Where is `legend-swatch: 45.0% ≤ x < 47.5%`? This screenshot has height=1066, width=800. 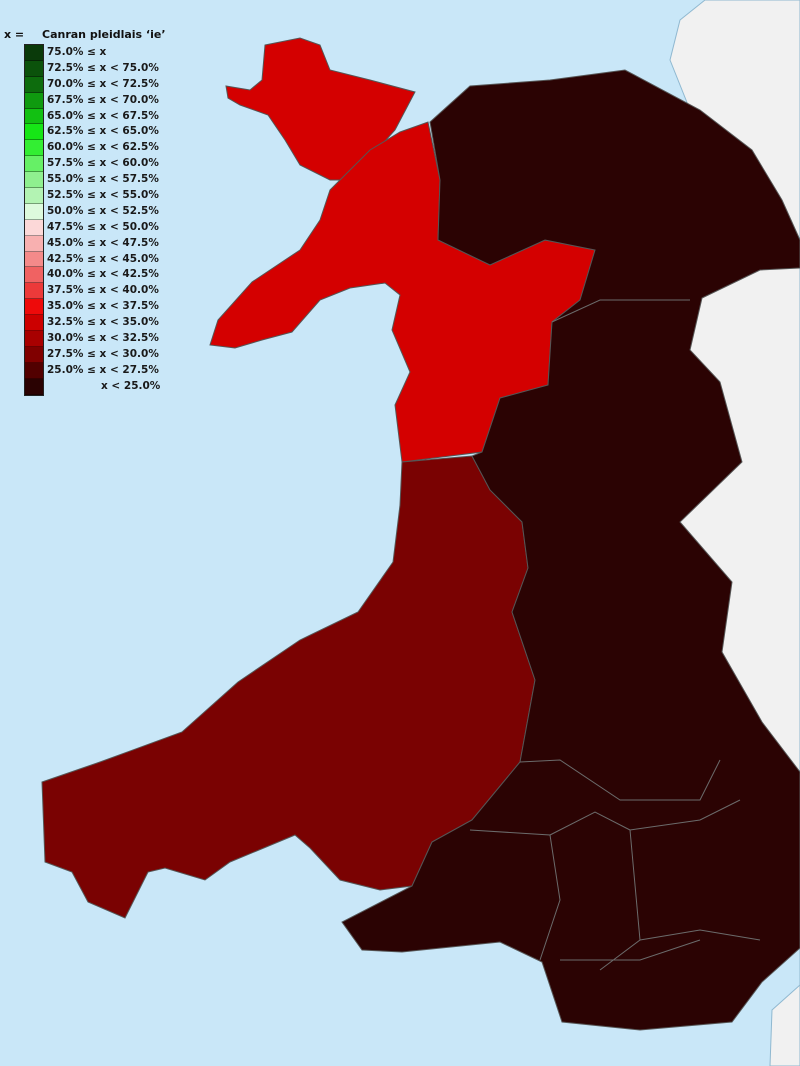
legend-swatch: 45.0% ≤ x < 47.5% is located at coordinates (92, 243).